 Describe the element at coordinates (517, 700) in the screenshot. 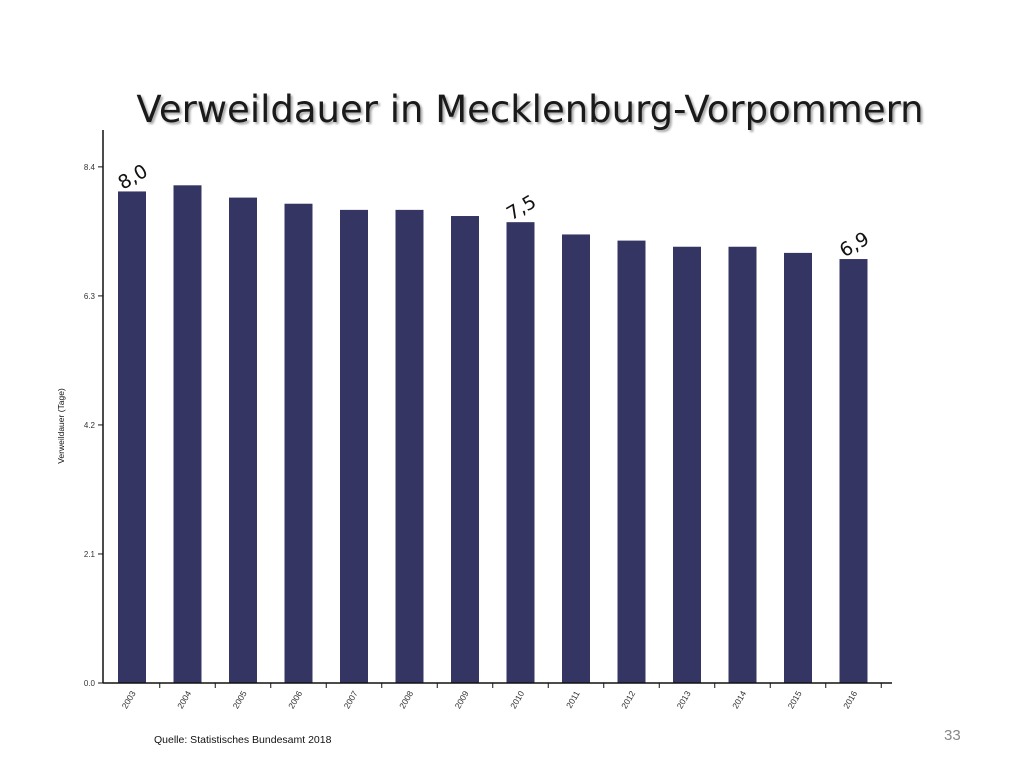

I see `x-tick-label: 2010` at that location.